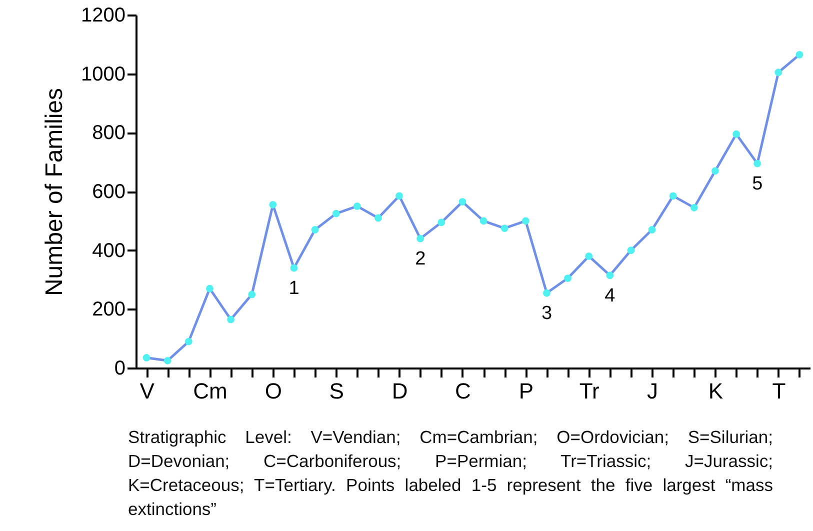  Describe the element at coordinates (546, 313) in the screenshot. I see `annotation: 3` at that location.